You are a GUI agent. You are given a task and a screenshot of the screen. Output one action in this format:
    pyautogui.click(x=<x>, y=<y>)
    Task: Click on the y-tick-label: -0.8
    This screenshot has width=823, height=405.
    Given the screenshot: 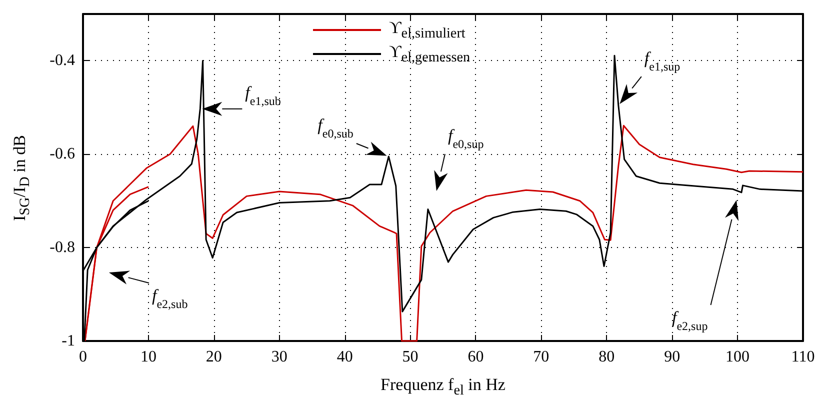 What is the action you would take?
    pyautogui.click(x=62, y=247)
    